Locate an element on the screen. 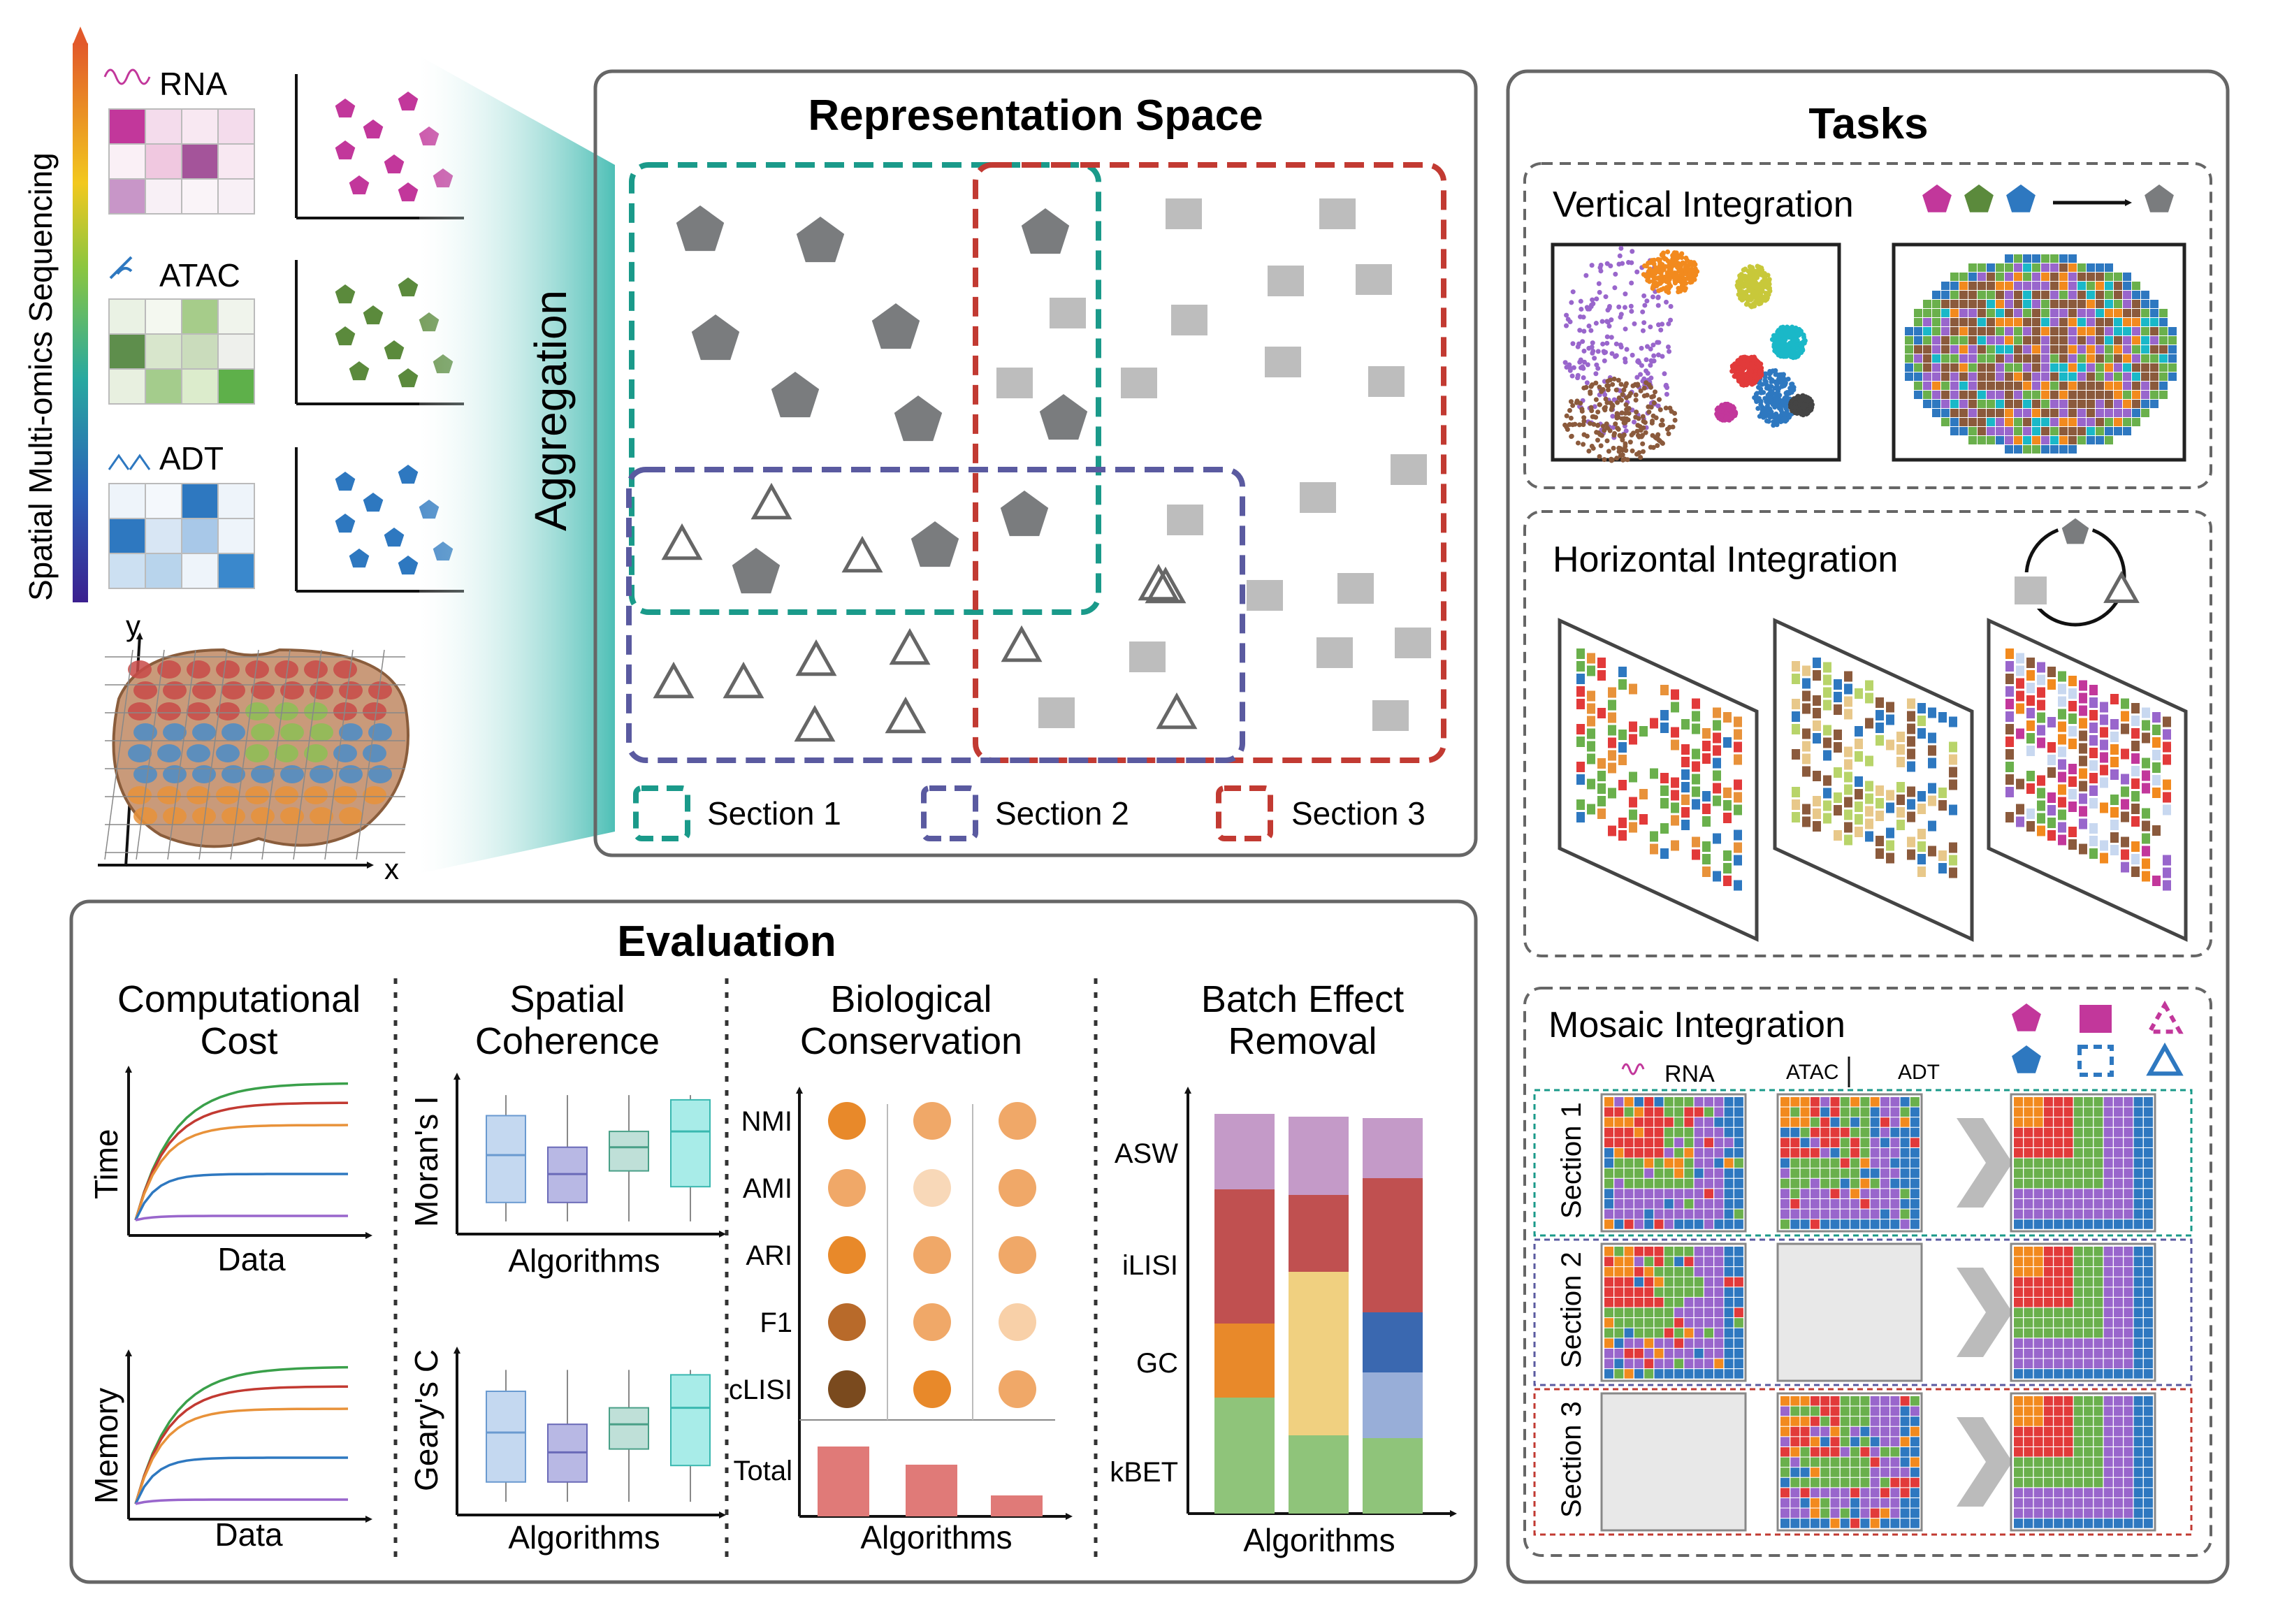 The image size is (2271, 1624). bio-title-2: Conservation is located at coordinates (911, 1041).